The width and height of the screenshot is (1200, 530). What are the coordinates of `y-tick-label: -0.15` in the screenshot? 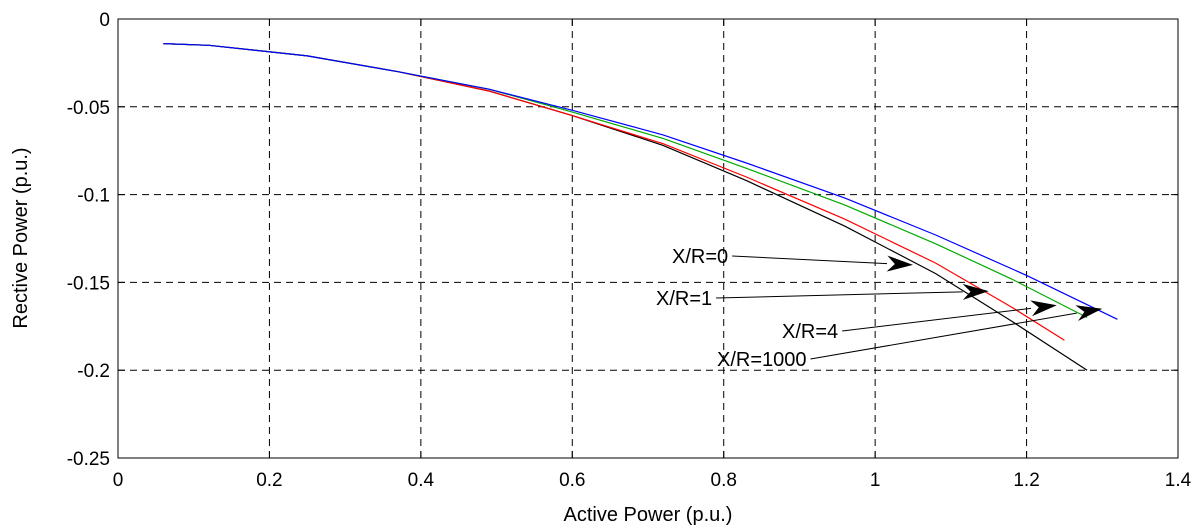 It's located at (88, 283).